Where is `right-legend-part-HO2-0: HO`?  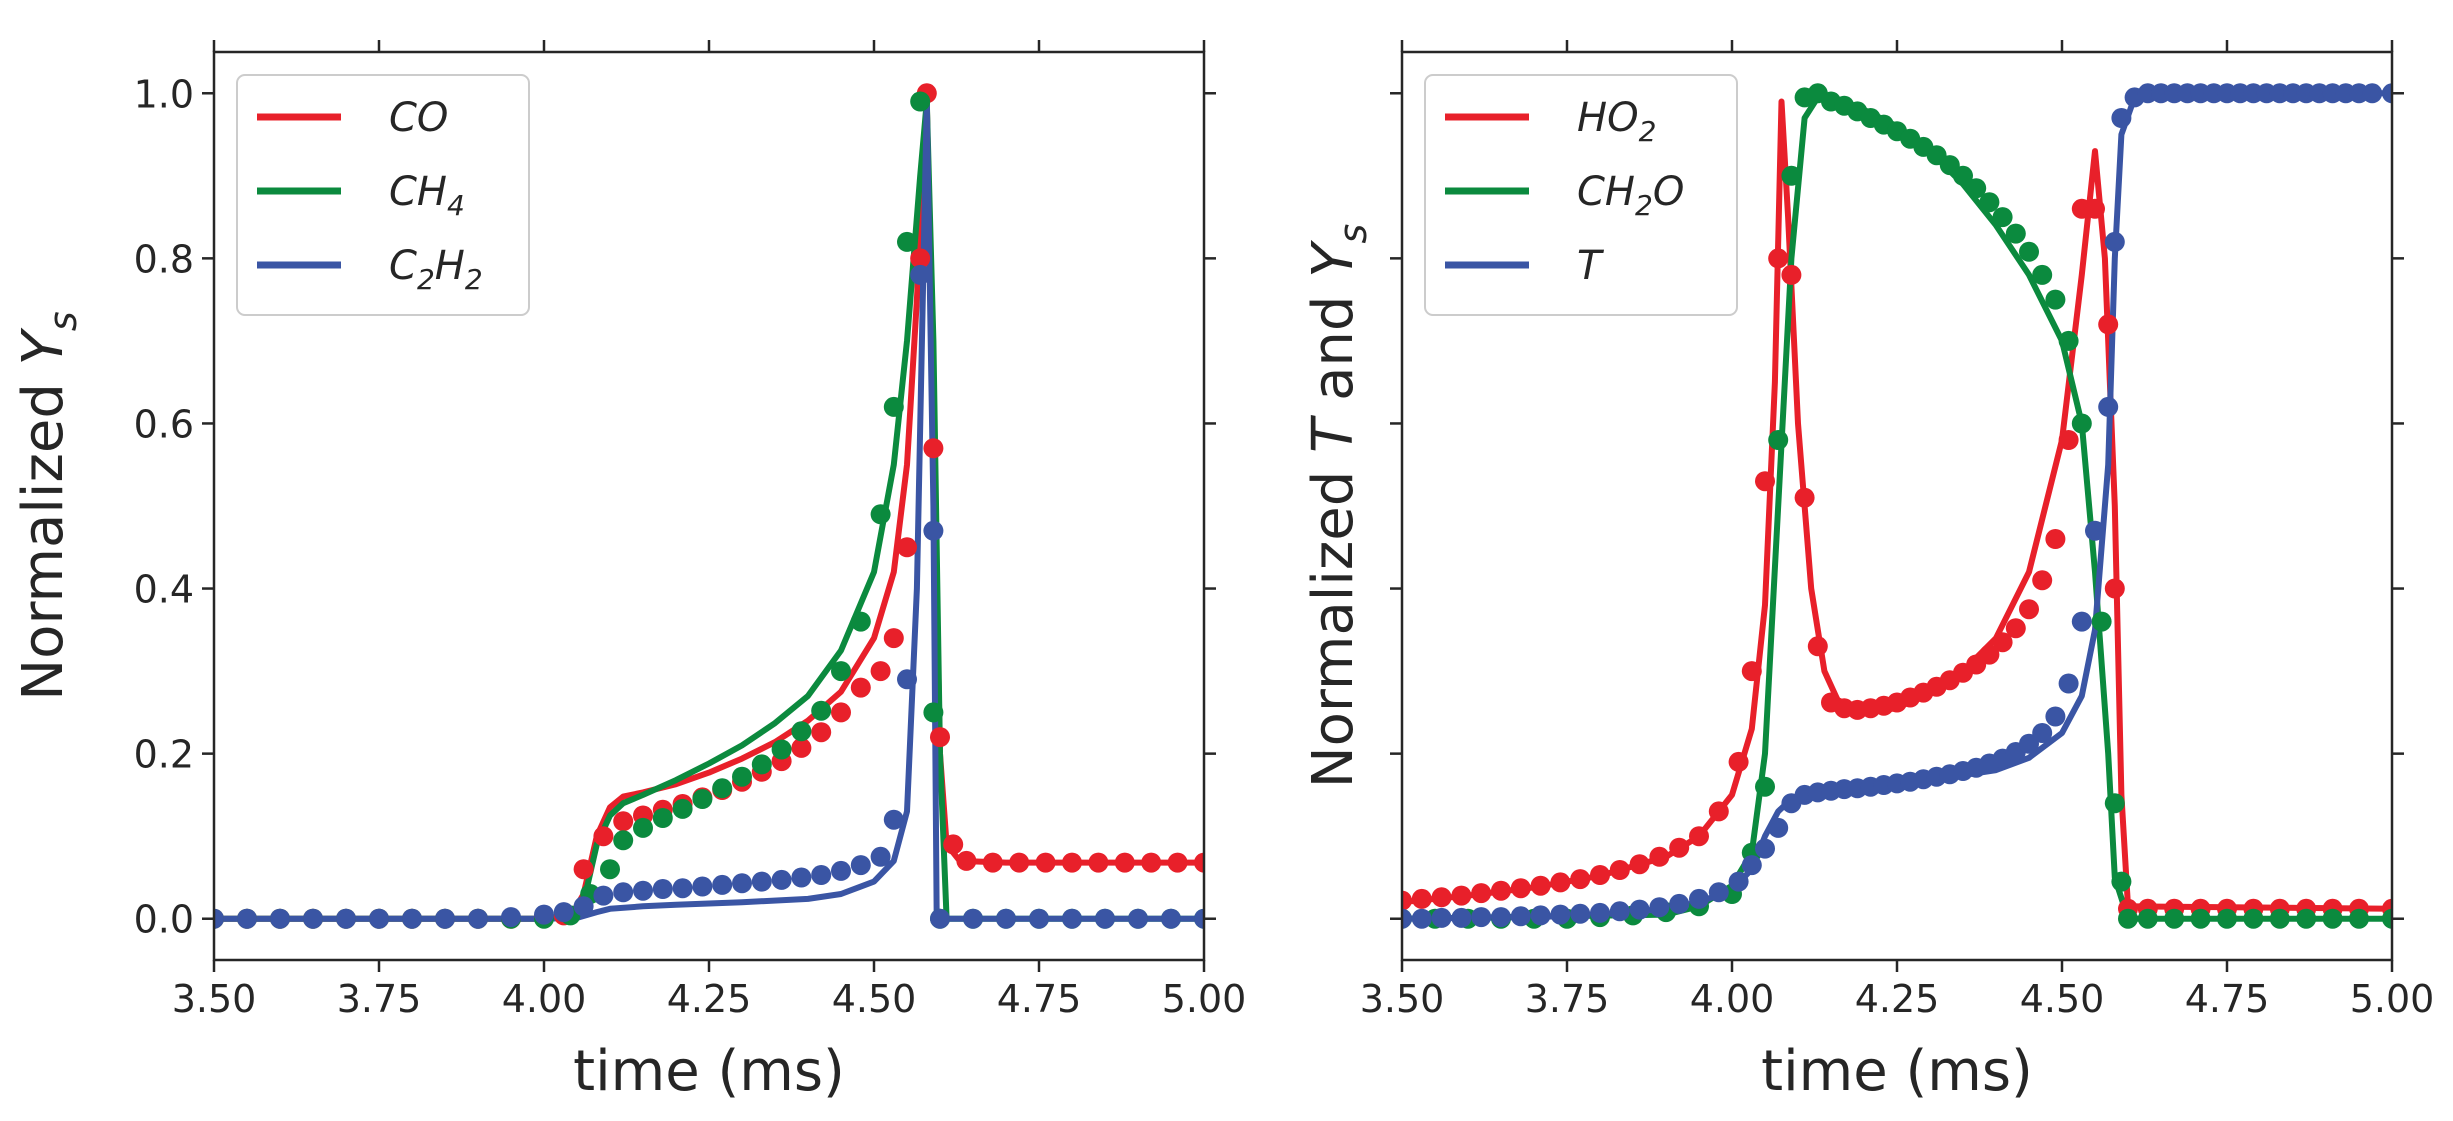
right-legend-part-HO2-0: HO is located at coordinates (1608, 118).